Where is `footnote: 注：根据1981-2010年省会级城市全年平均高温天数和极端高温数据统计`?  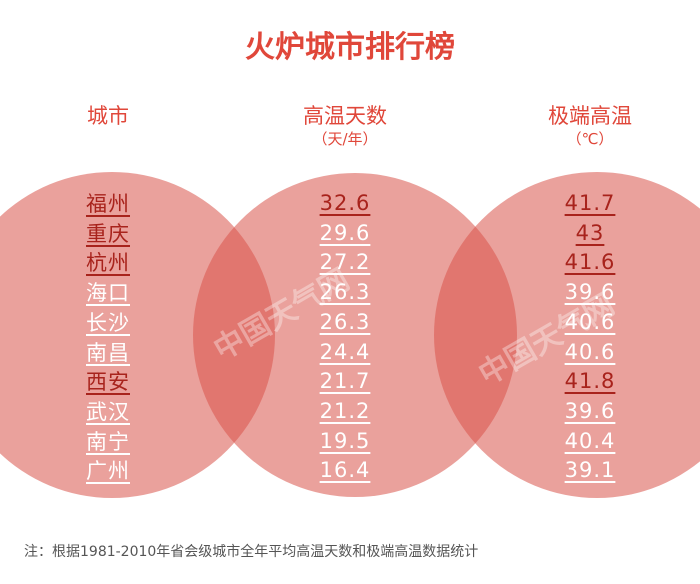
footnote: 注：根据1981-2010年省会级城市全年平均高温天数和极端高温数据统计 is located at coordinates (251, 552).